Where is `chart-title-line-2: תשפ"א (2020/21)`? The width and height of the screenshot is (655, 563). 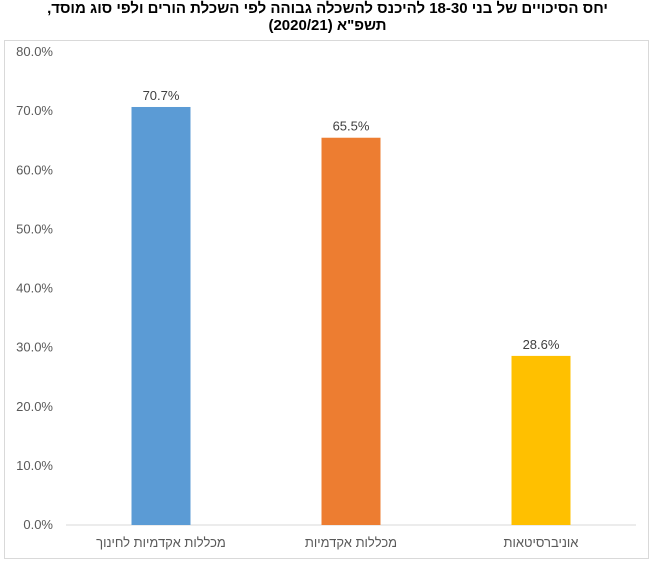 chart-title-line-2: תשפ"א (2020/21) is located at coordinates (327, 25).